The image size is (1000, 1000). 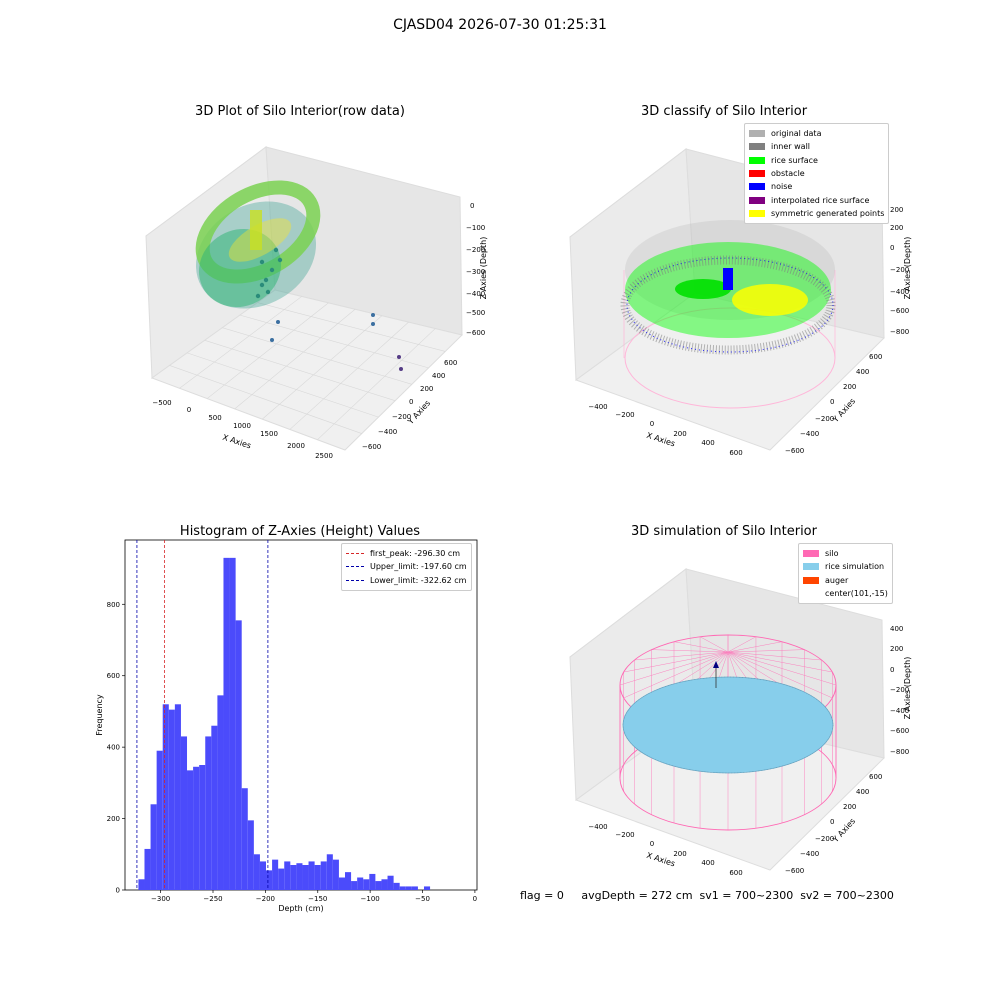 I want to click on plot2-y-tick: −200, so click(x=824, y=419).